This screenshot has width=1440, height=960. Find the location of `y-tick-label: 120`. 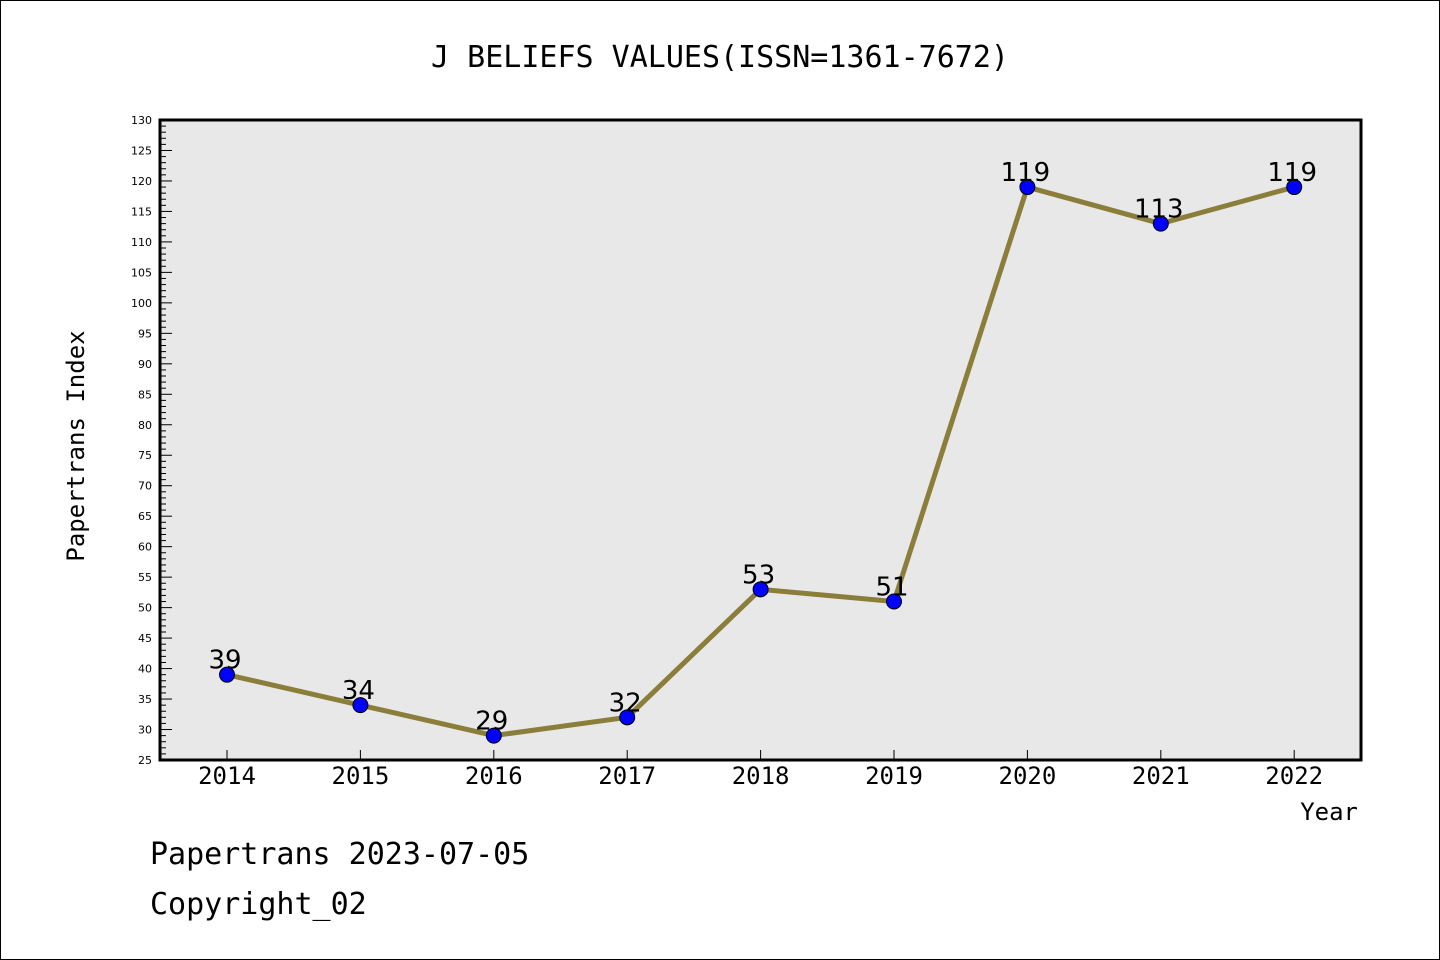

y-tick-label: 120 is located at coordinates (141, 181).